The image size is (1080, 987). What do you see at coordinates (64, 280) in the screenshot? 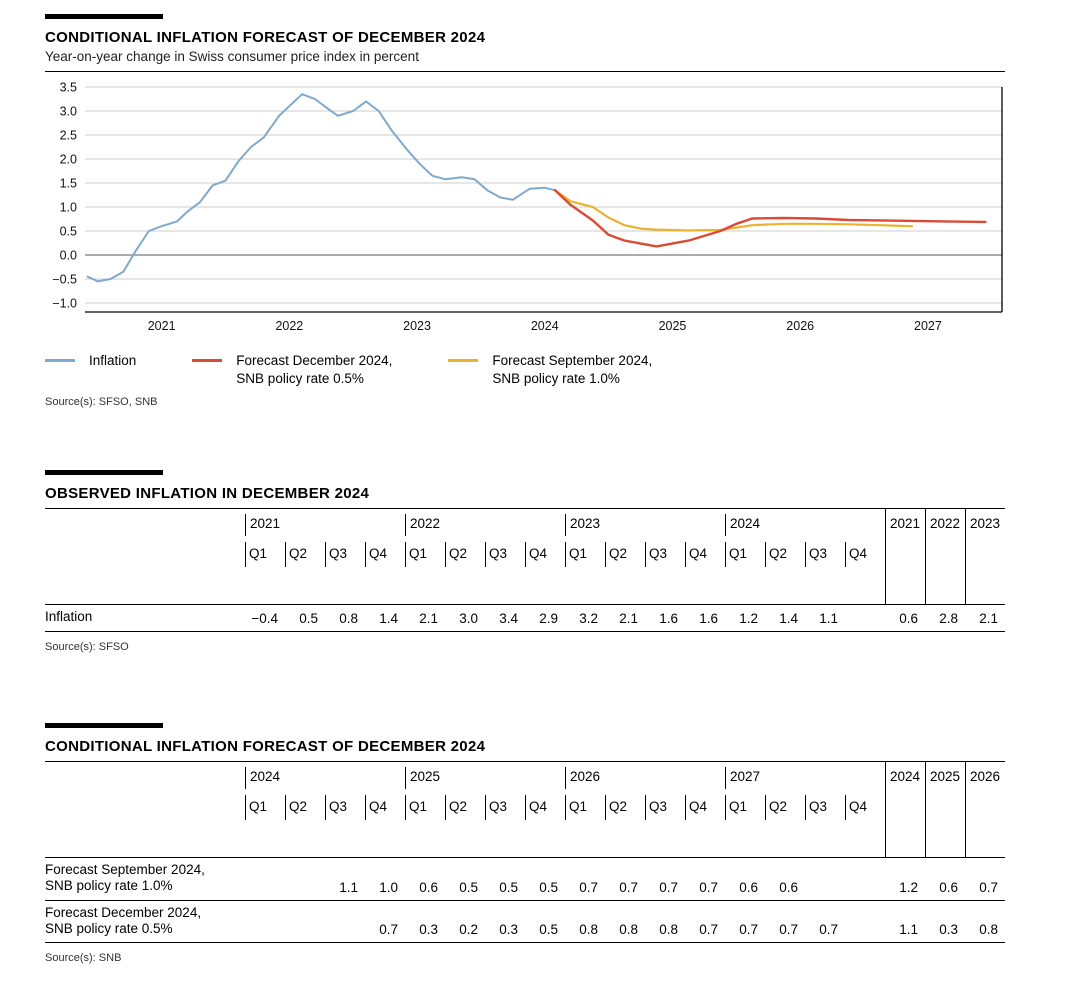
I see `y-tick-label: −0.5` at bounding box center [64, 280].